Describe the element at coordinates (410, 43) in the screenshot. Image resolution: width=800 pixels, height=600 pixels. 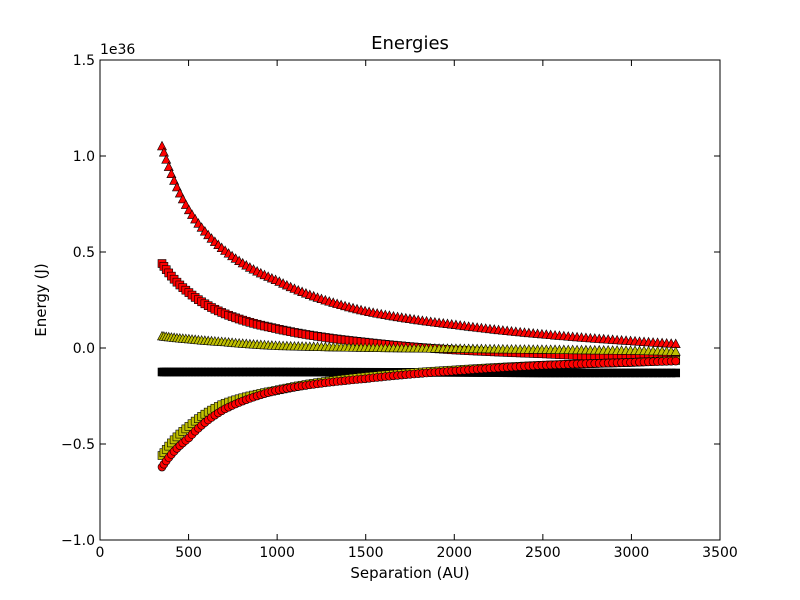
I see `chart-title: Energies` at that location.